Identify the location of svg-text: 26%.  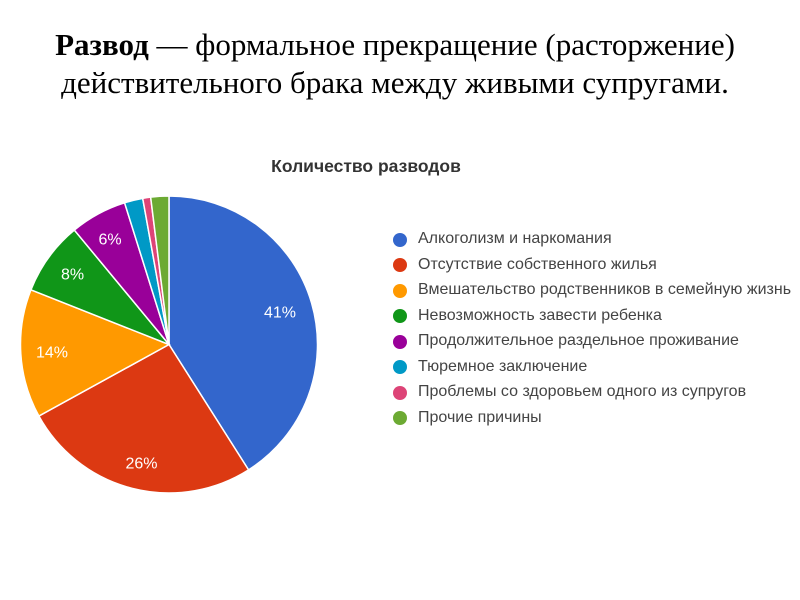
(141, 464).